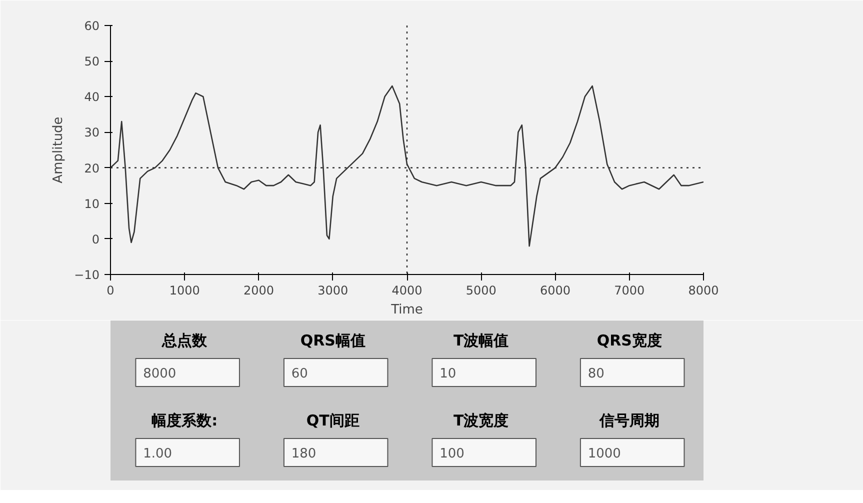 Image resolution: width=863 pixels, height=503 pixels. What do you see at coordinates (184, 341) in the screenshot?
I see `text: 总点数` at bounding box center [184, 341].